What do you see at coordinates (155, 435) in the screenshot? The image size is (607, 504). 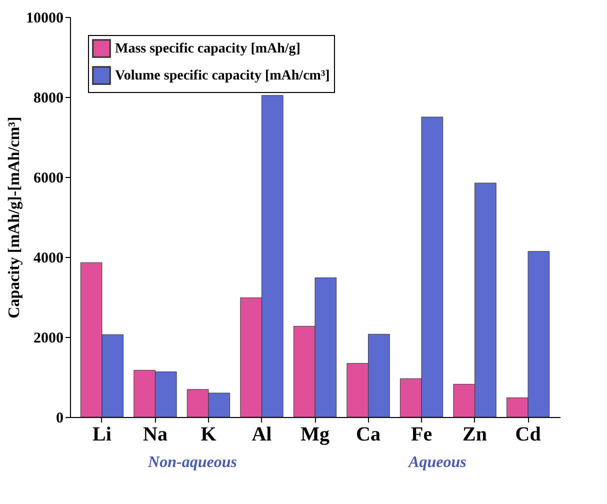 I see `x-tick-label: Na` at bounding box center [155, 435].